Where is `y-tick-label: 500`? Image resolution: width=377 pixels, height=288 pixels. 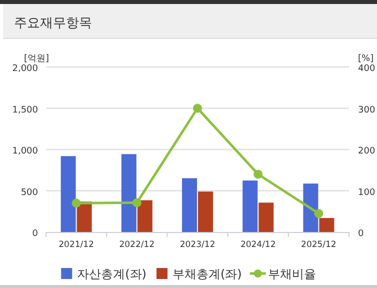
y-tick-label: 500 is located at coordinates (29, 193).